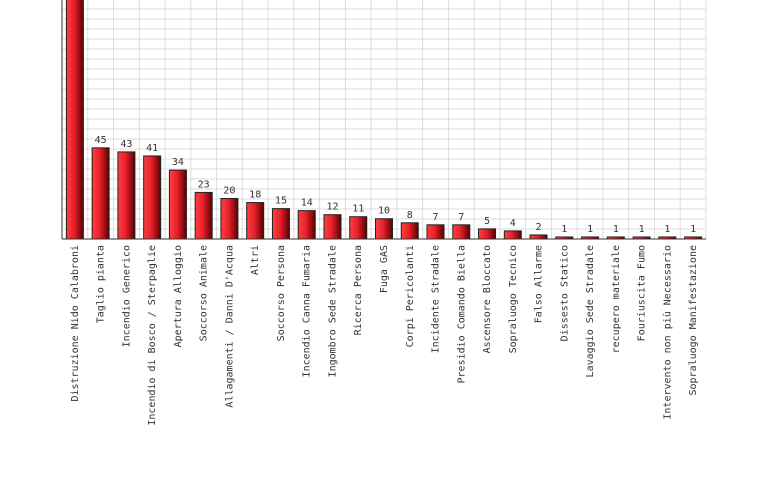  Describe the element at coordinates (204, 184) in the screenshot. I see `value-label: 23` at that location.